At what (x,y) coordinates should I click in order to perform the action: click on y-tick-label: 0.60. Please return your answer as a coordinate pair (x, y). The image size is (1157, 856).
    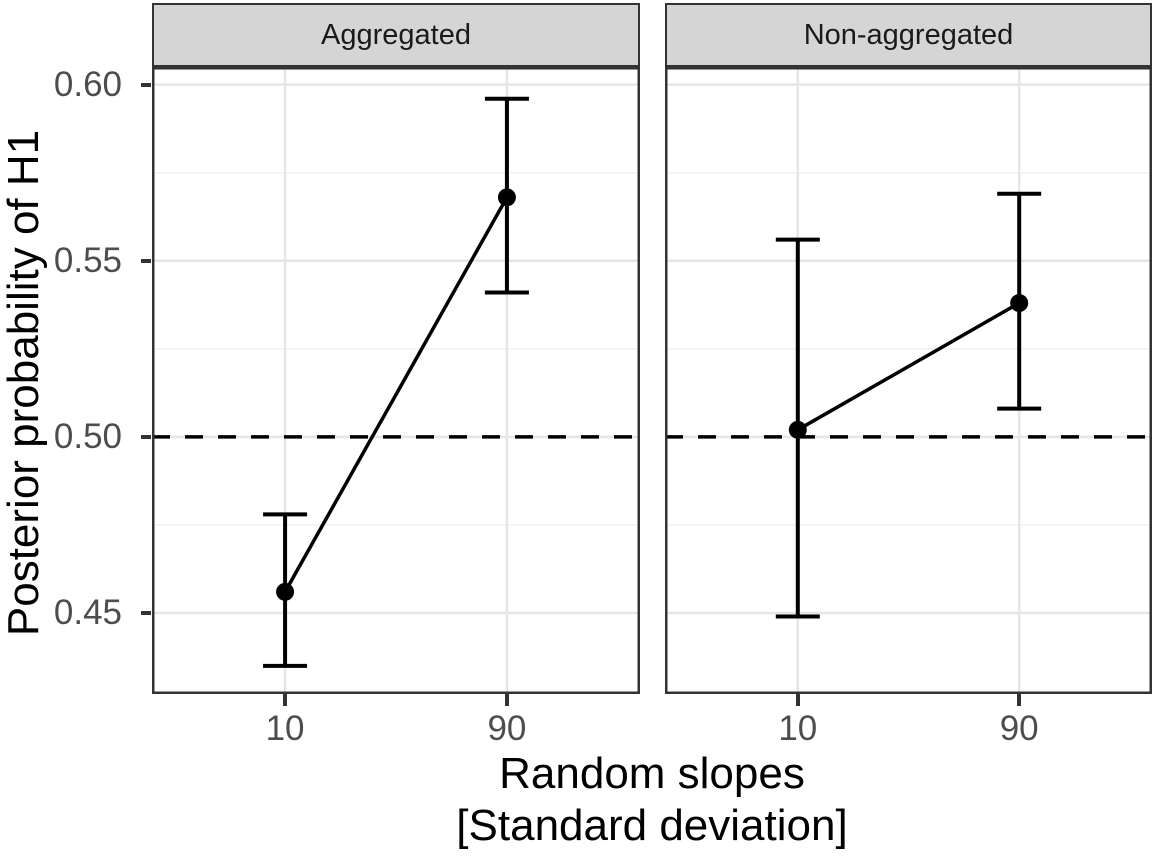
    Looking at the image, I should click on (87, 84).